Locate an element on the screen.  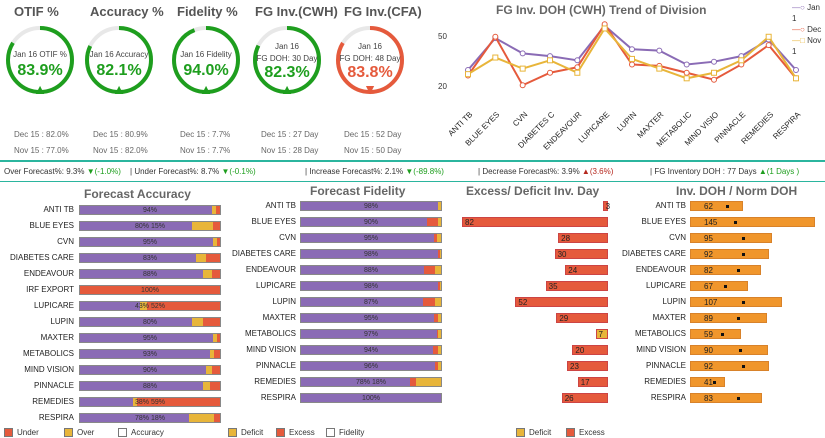
accuracy-row-label: CVN is located at coordinates (65, 241).